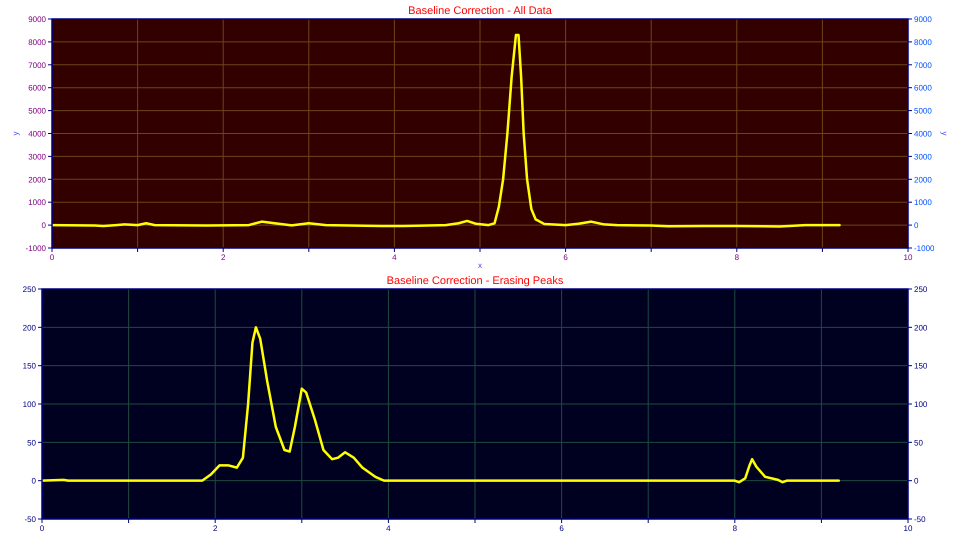  I want to click on x-tick-label: 0, so click(52, 257).